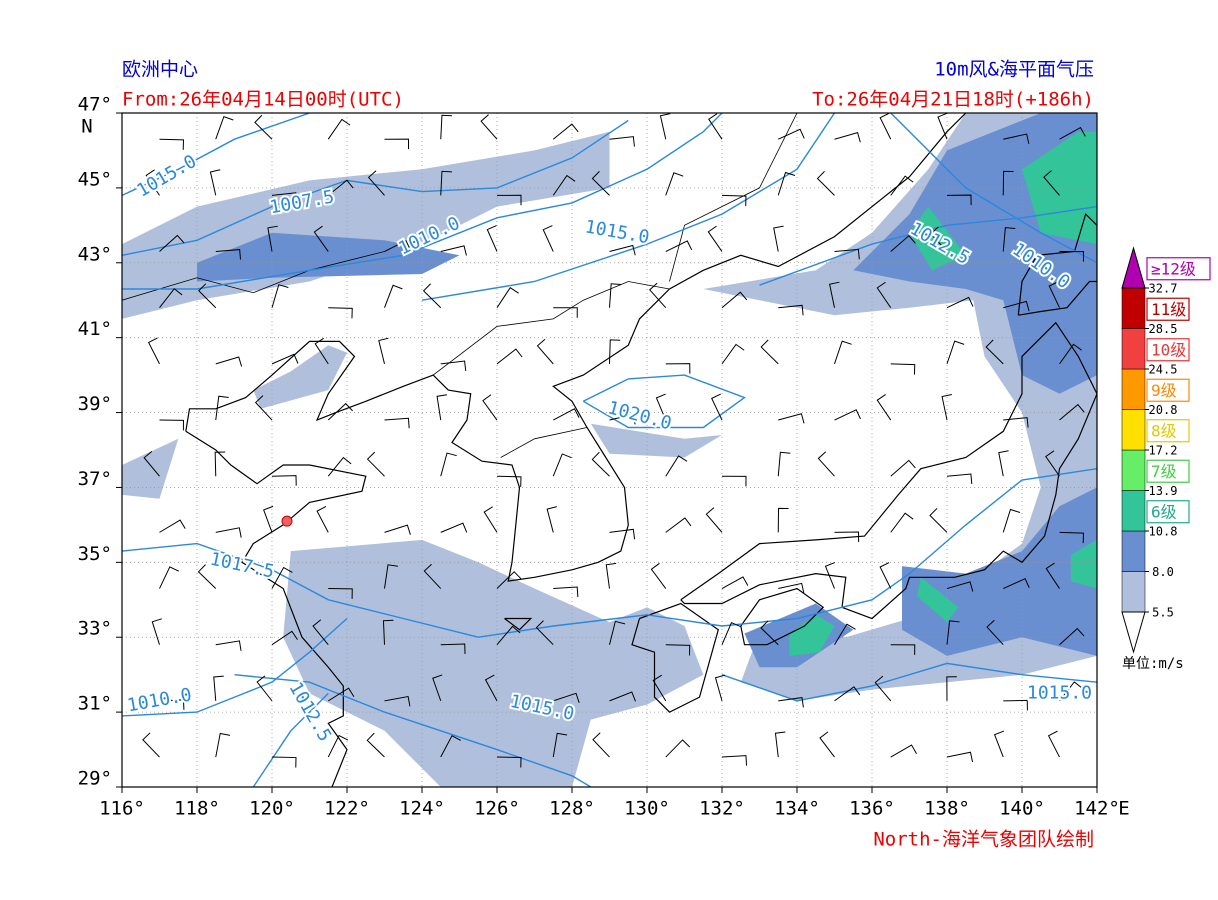 The height and width of the screenshot is (900, 1218). What do you see at coordinates (95, 179) in the screenshot?
I see `lat-tick-label: 45°` at bounding box center [95, 179].